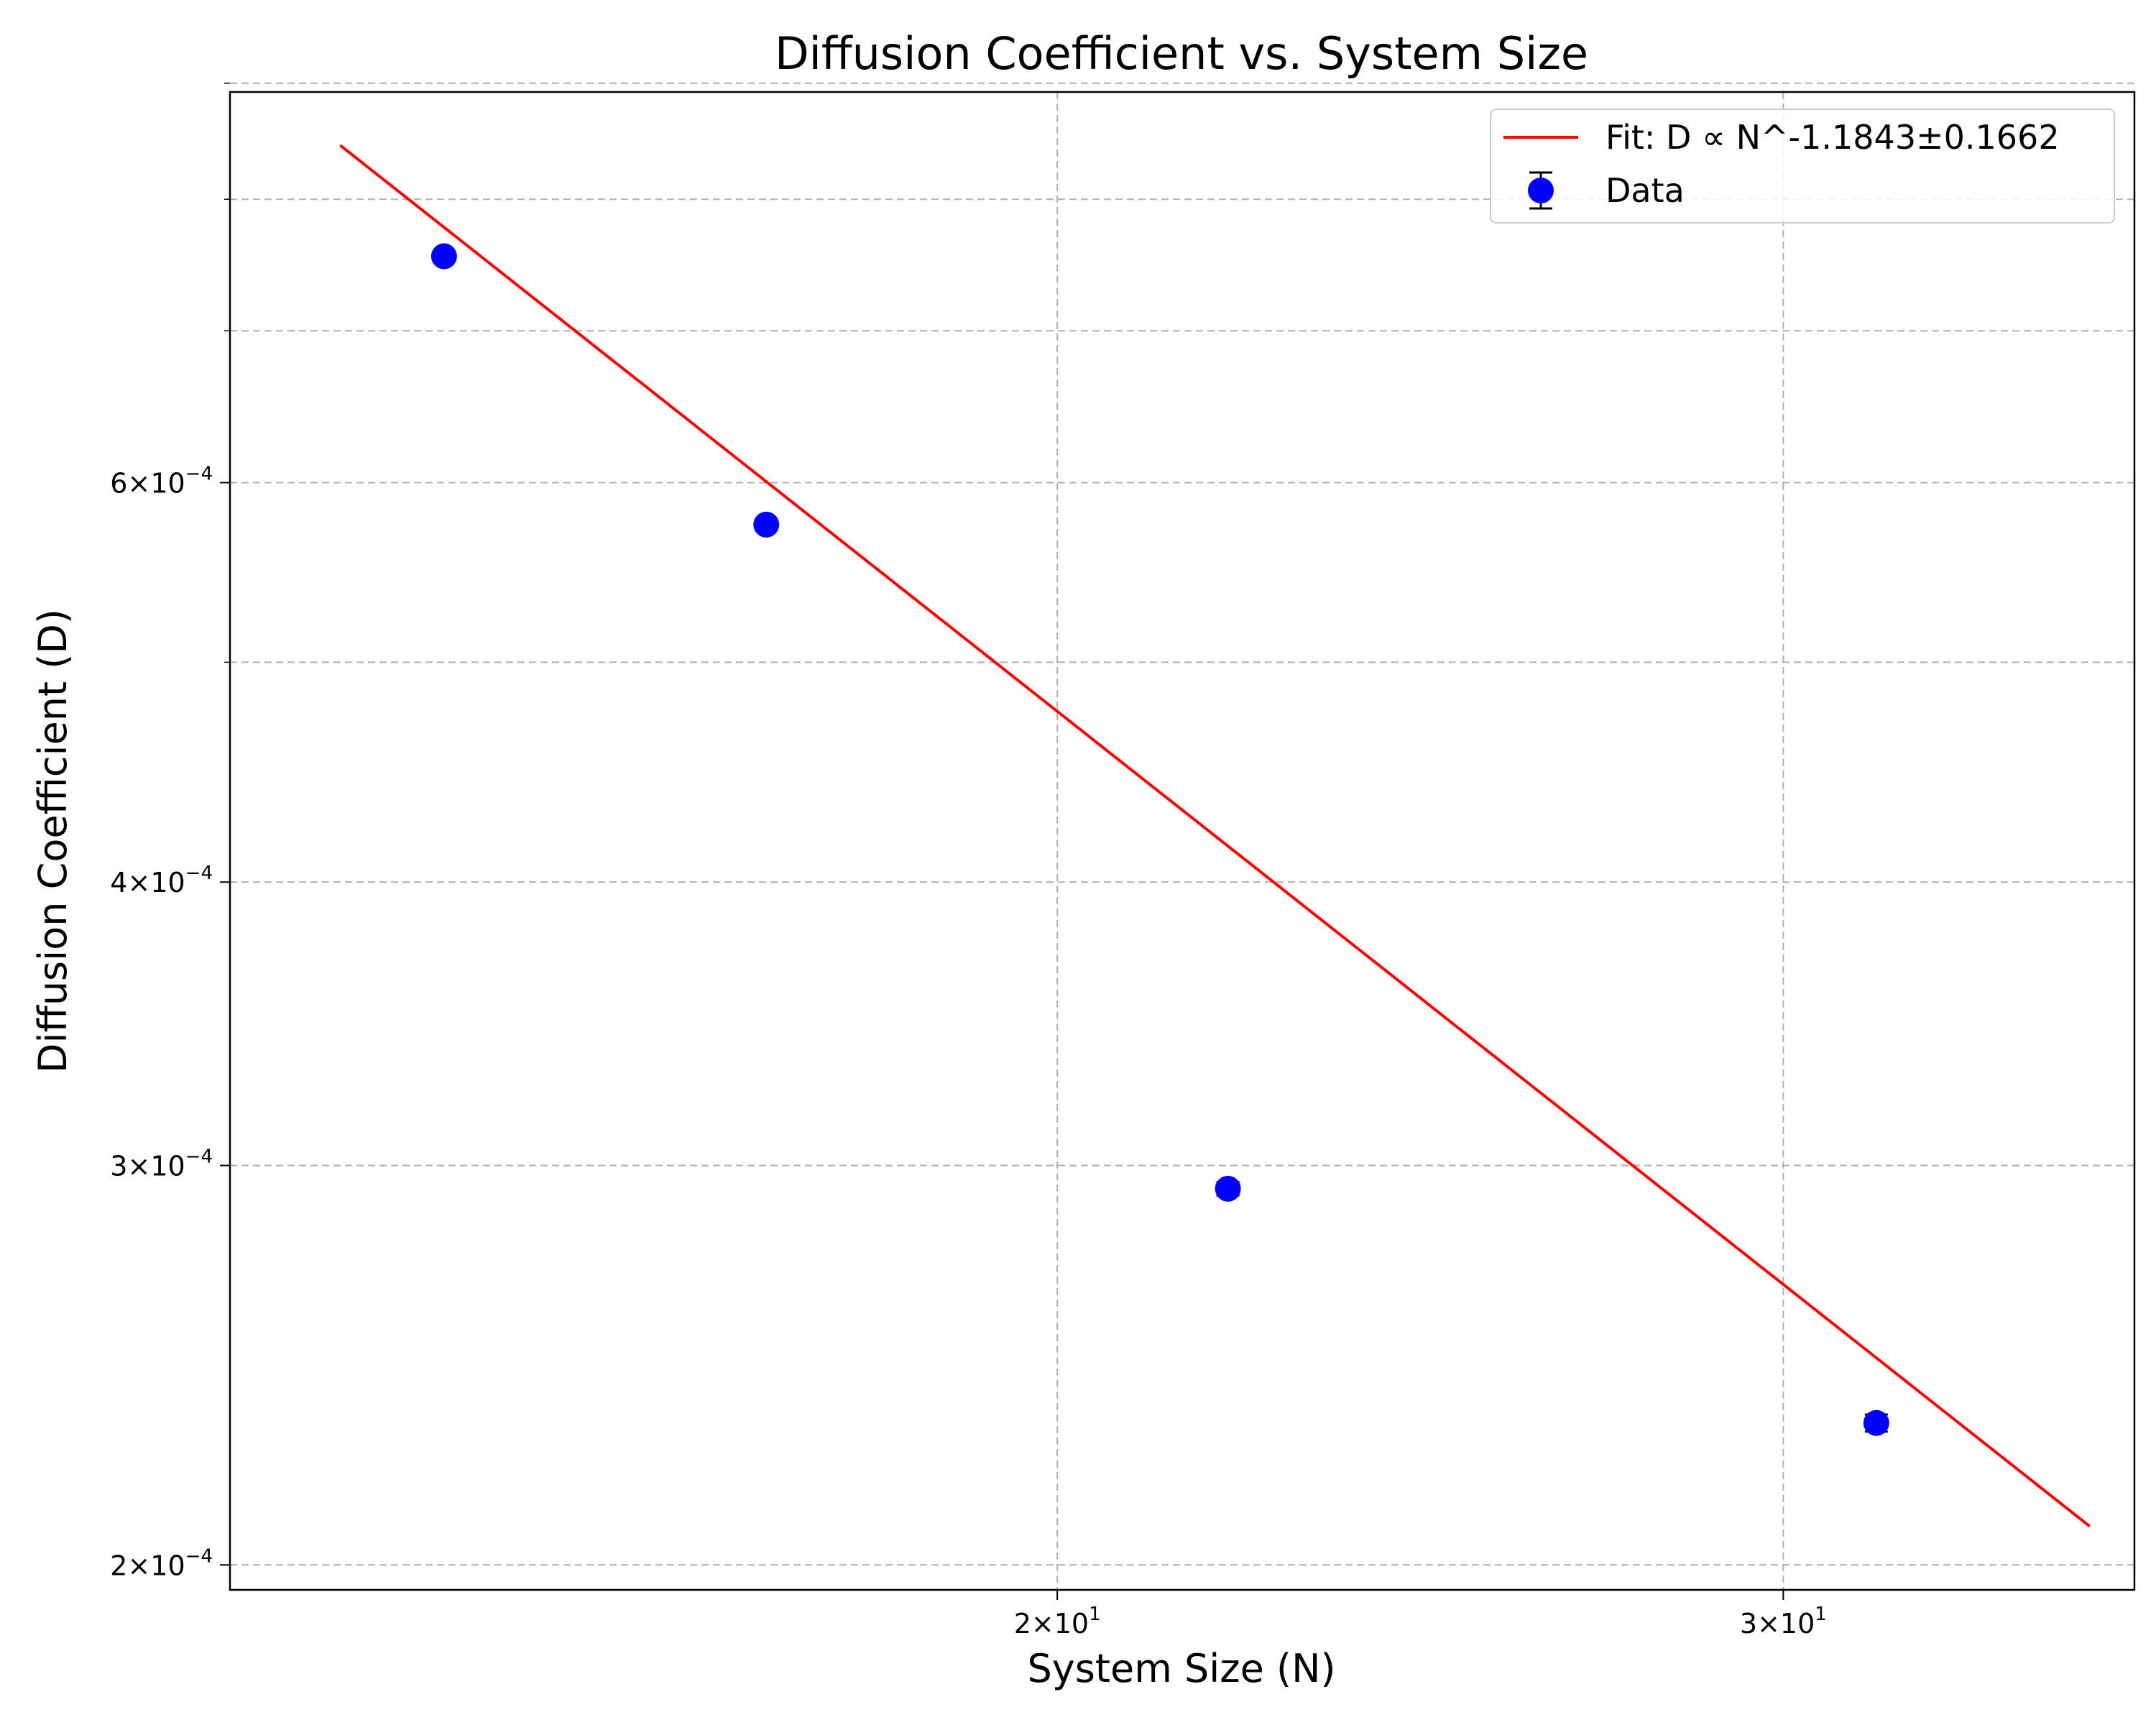 This screenshot has width=2156, height=1725. What do you see at coordinates (53, 841) in the screenshot?
I see `y-axis-label: Diffusion Coefficient (D)` at bounding box center [53, 841].